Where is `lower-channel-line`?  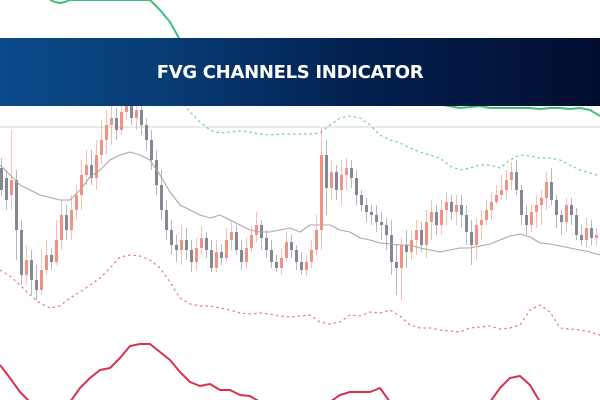 lower-channel-line is located at coordinates (270, 371).